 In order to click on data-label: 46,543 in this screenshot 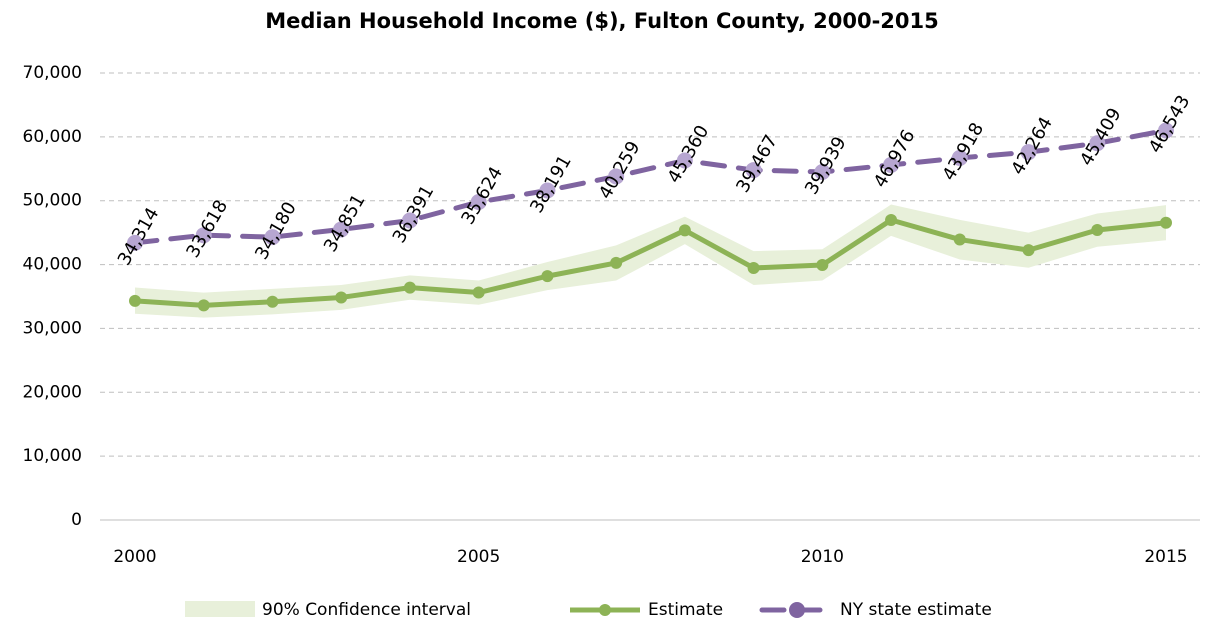, I will do `click(1170, 124)`.